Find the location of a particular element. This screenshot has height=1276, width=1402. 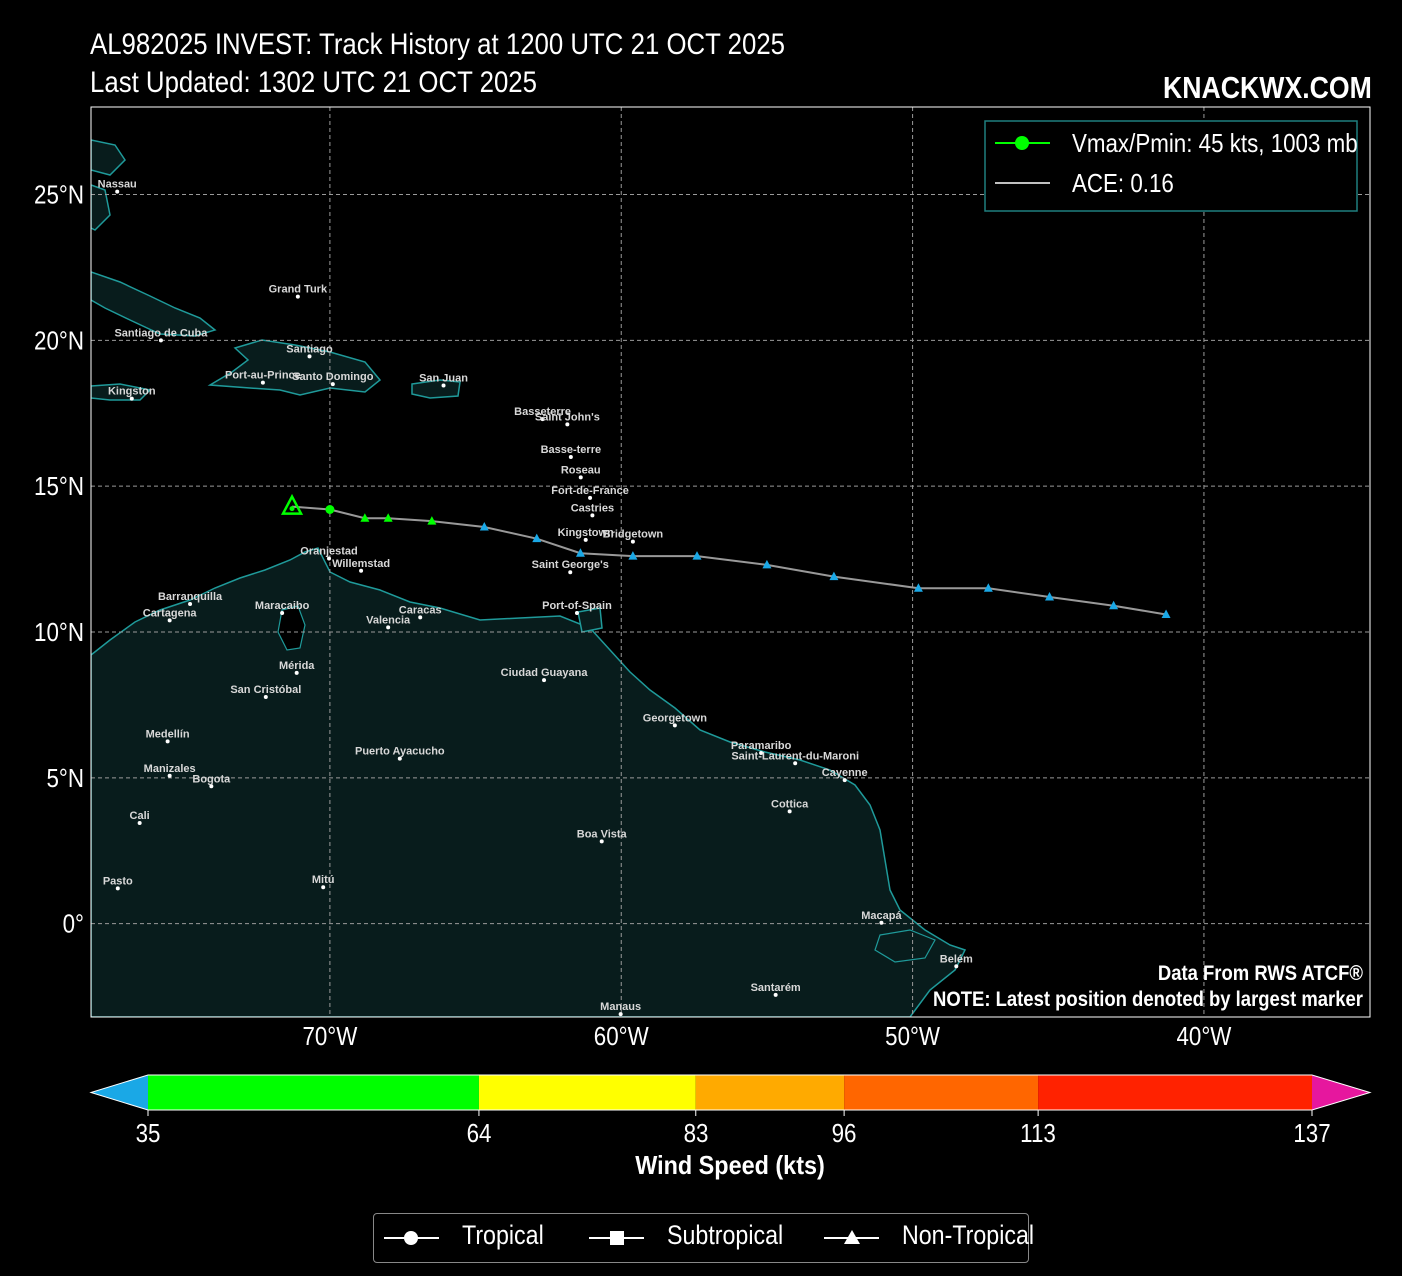

city-label: Basseterre is located at coordinates (542, 412).